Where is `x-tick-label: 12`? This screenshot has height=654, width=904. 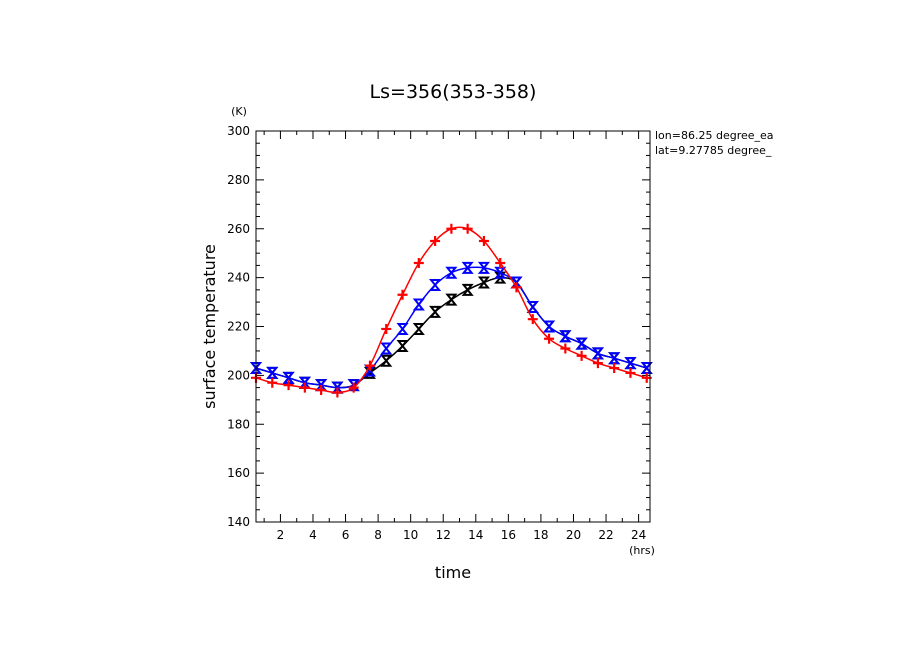
x-tick-label: 12 is located at coordinates (443, 535).